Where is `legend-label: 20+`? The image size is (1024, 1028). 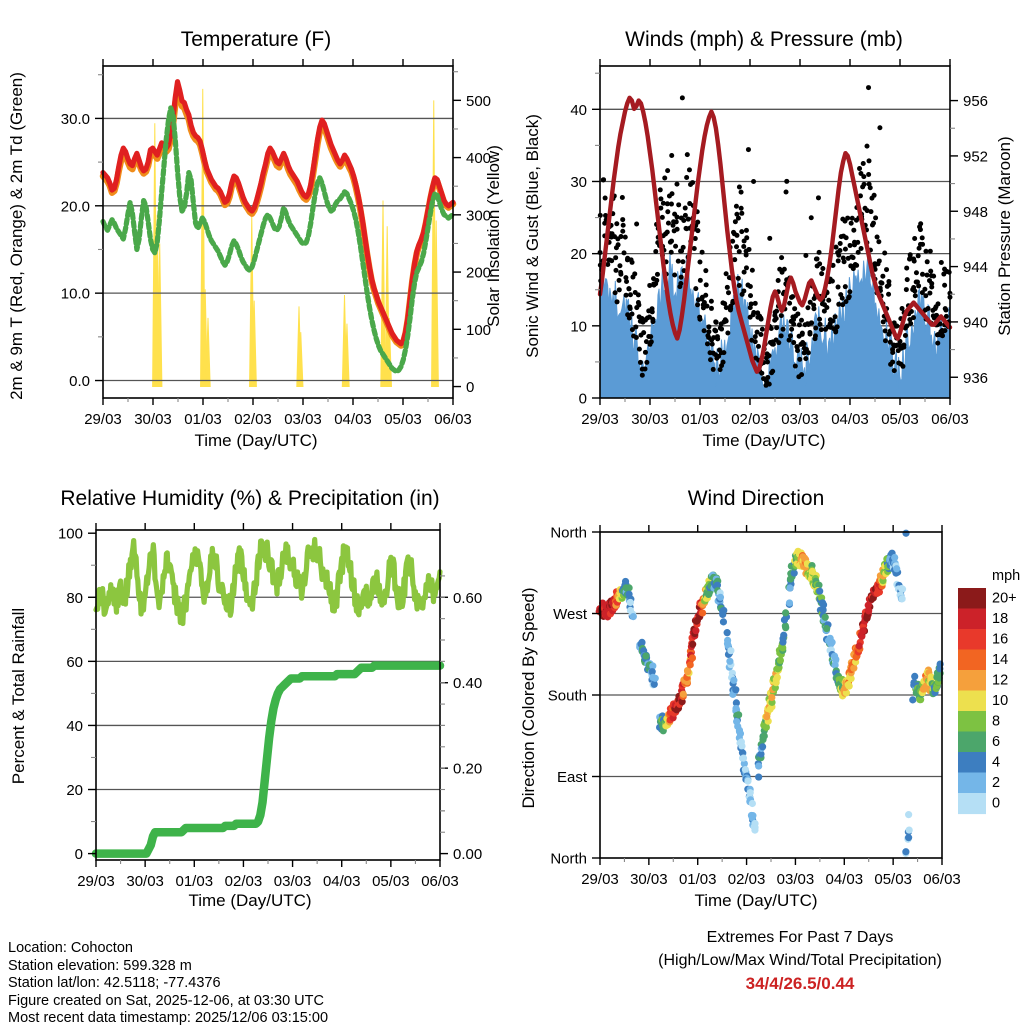 legend-label: 20+ is located at coordinates (1004, 599).